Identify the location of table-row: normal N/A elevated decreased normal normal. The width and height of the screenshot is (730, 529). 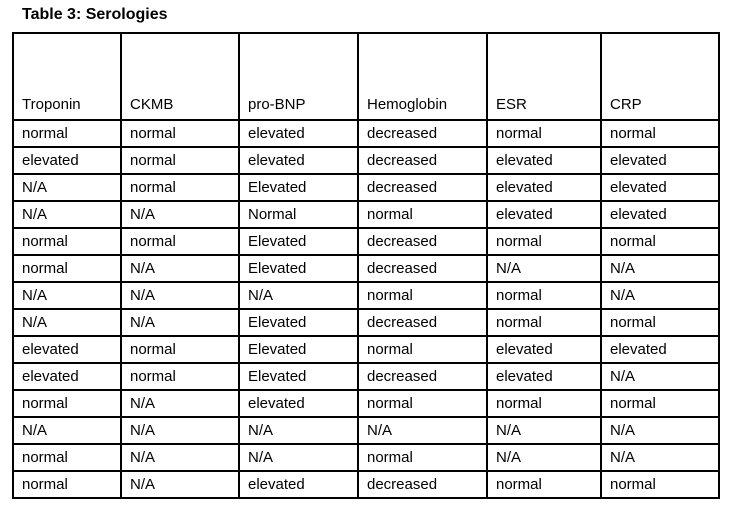
(366, 484).